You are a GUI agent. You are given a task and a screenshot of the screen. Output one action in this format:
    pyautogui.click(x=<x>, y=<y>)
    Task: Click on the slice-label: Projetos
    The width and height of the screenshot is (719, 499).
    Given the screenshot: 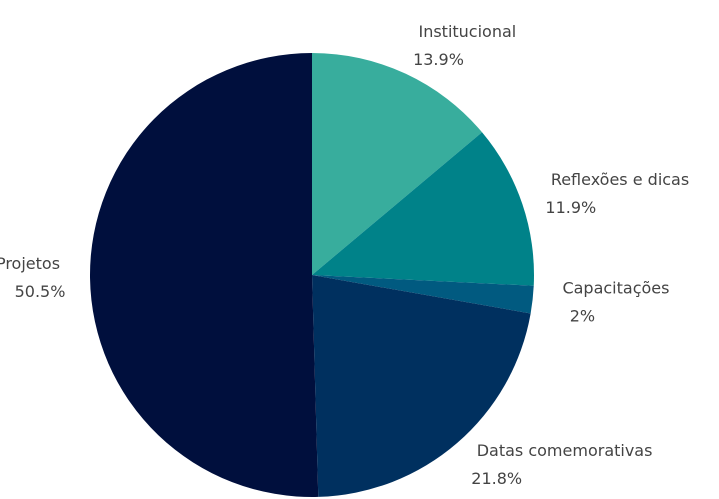 What is the action you would take?
    pyautogui.click(x=30, y=263)
    